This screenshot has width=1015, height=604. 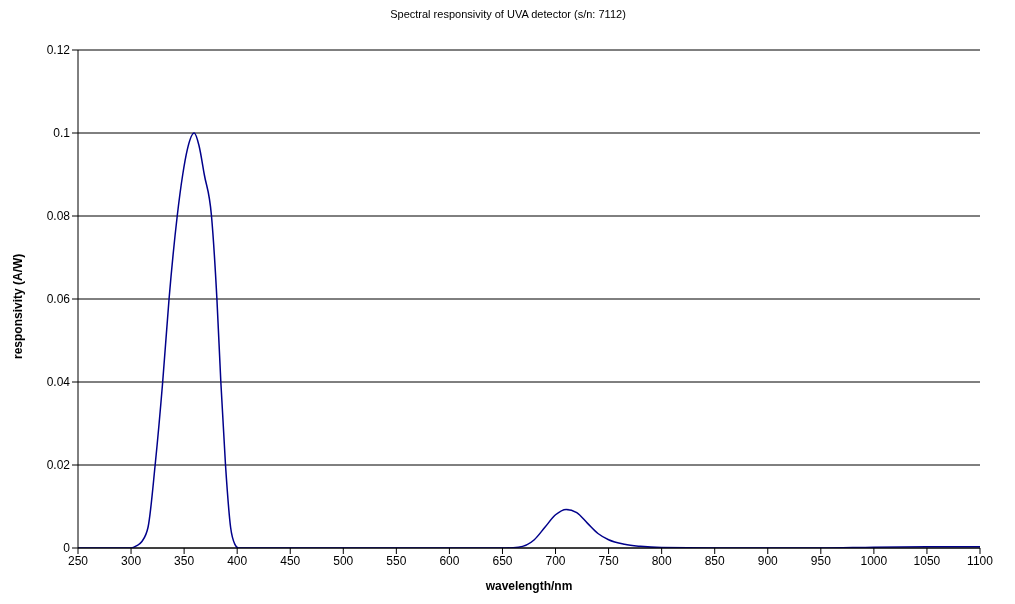 I want to click on y-tick-label: 0.1, so click(x=62, y=133).